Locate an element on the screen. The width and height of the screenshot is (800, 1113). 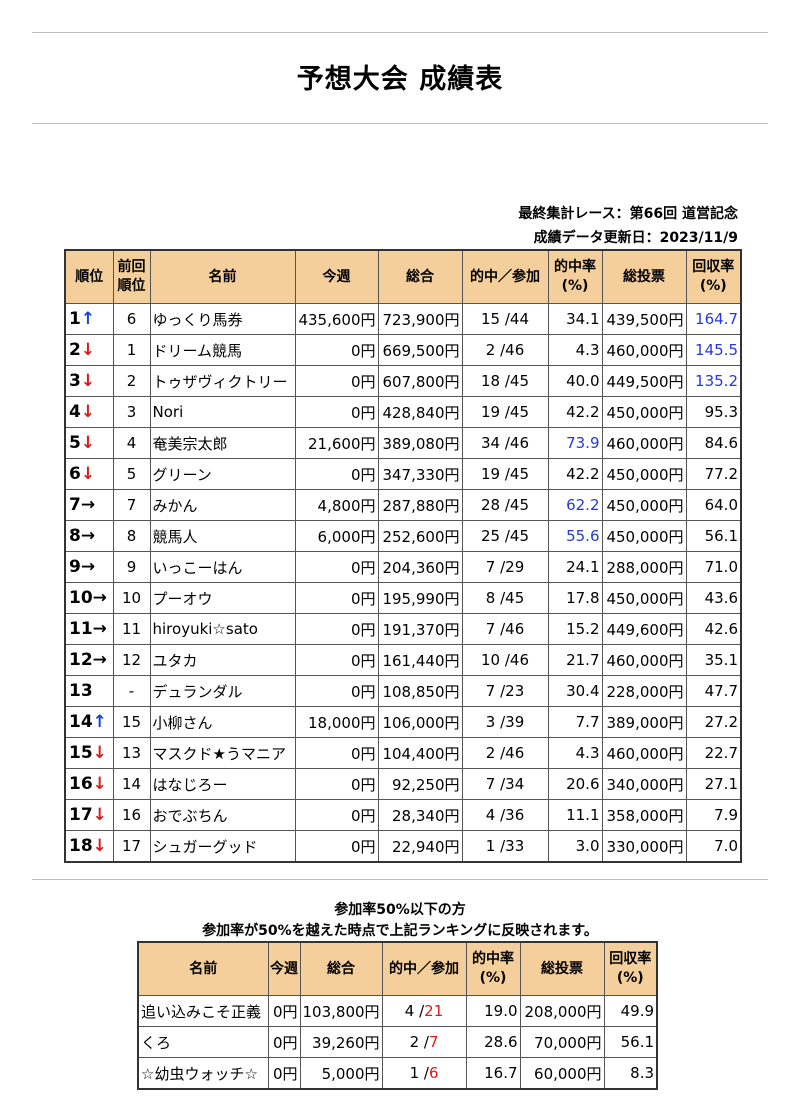
rank-number: 14 is located at coordinates (81, 722).